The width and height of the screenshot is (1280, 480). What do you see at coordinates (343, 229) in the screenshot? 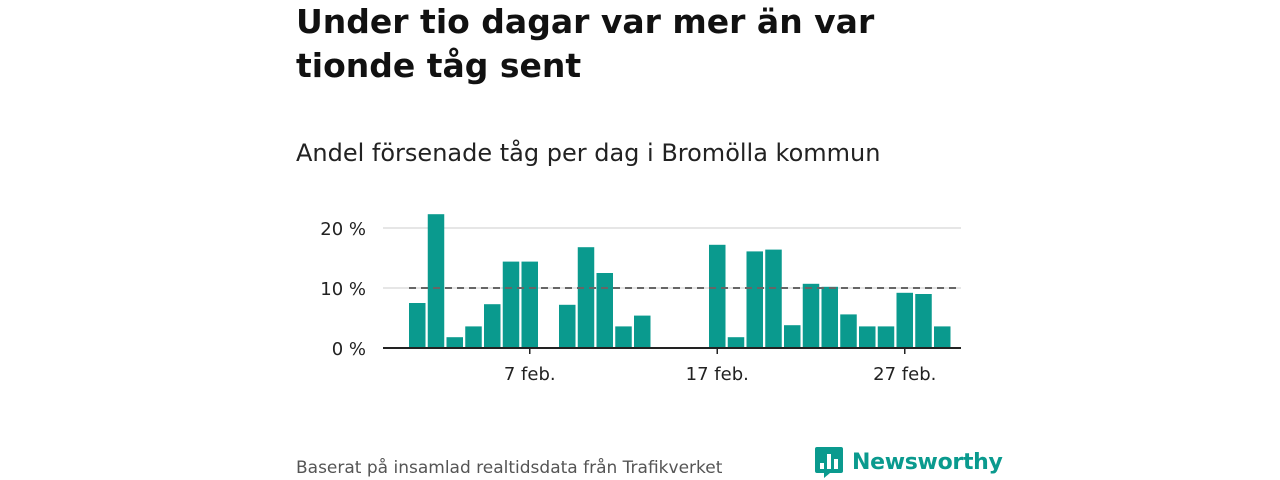
I see `y-tick-label: 20 %` at bounding box center [343, 229].